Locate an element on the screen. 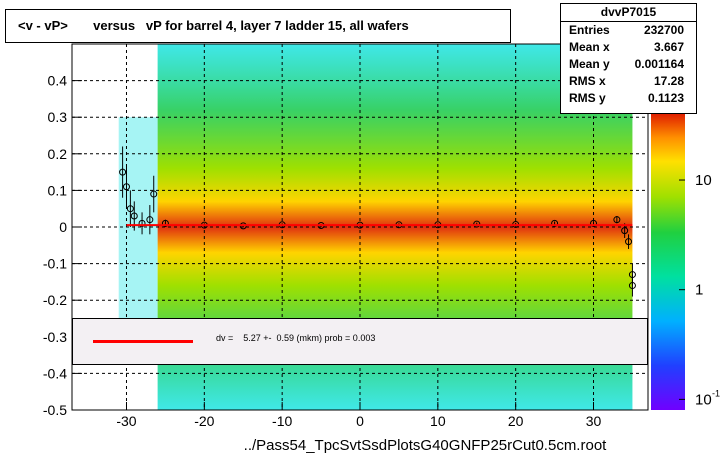 The height and width of the screenshot is (455, 721). fit-legend-text: dv = 5.27 +- 0.59 (mkm) prob = 0.003 is located at coordinates (296, 338).